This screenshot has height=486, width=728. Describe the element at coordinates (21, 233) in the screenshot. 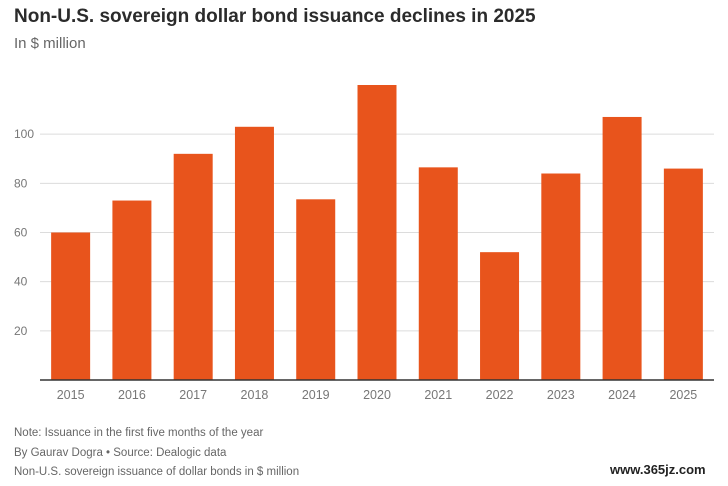

I see `y-tick-label: 60` at that location.